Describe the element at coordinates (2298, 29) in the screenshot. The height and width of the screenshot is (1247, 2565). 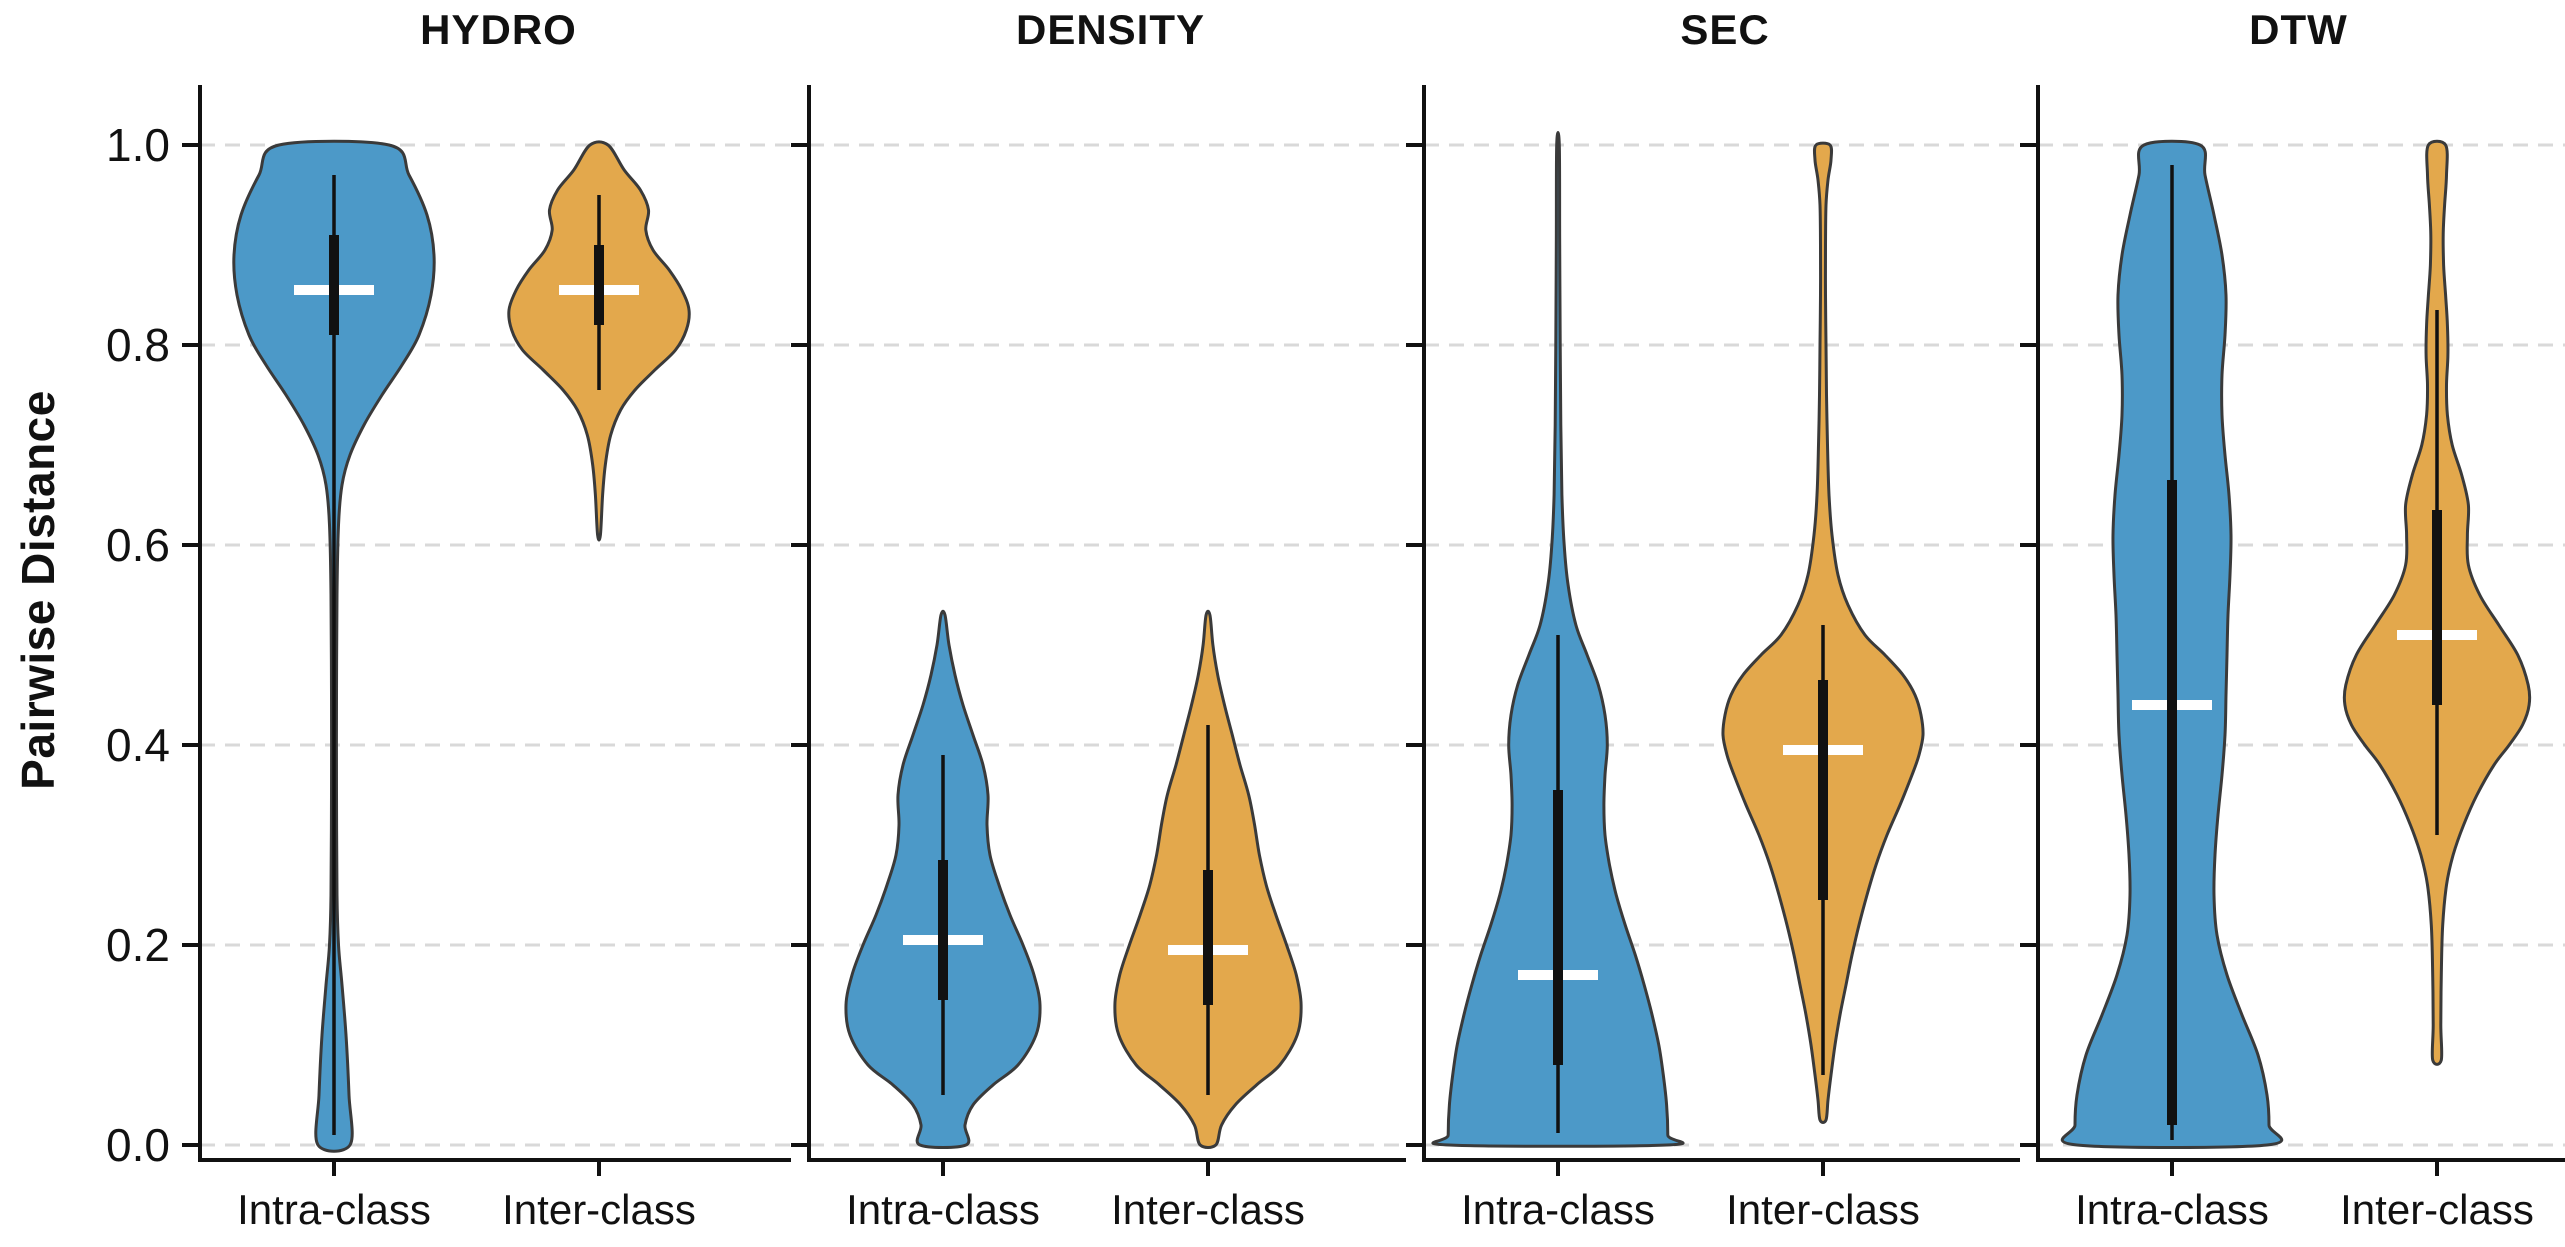
I see `panel-title-dtw: DTW` at that location.